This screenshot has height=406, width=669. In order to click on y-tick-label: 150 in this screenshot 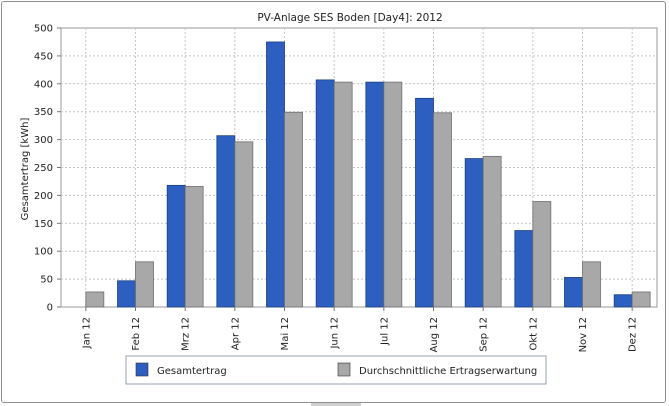, I will do `click(43, 224)`.